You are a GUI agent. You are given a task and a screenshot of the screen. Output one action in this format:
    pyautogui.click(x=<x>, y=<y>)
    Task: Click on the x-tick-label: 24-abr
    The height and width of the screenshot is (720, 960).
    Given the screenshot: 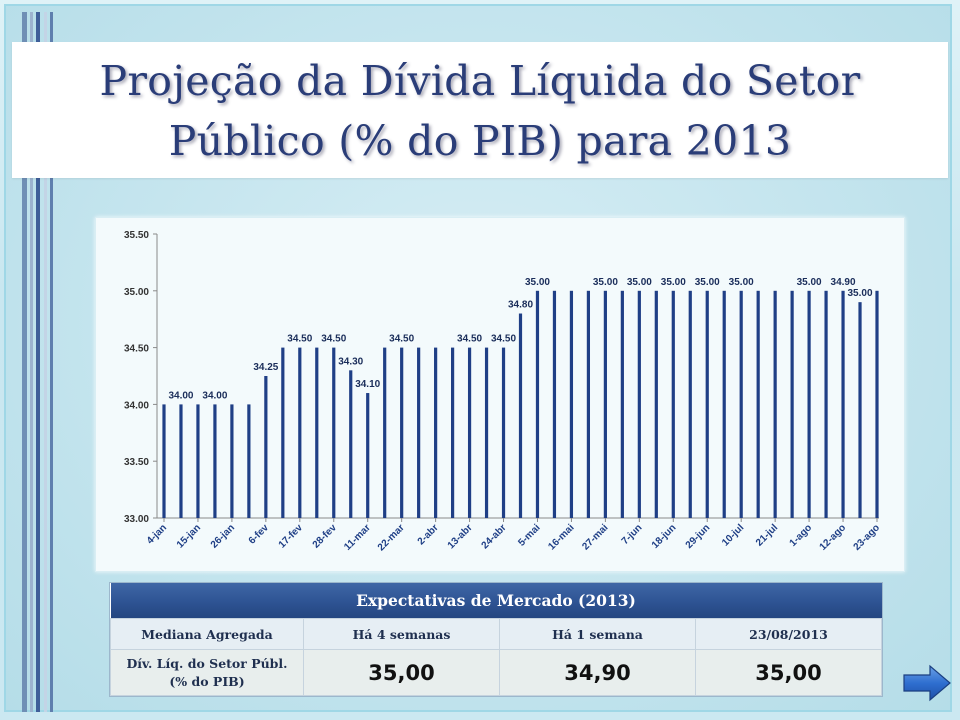 What is the action you would take?
    pyautogui.click(x=494, y=536)
    